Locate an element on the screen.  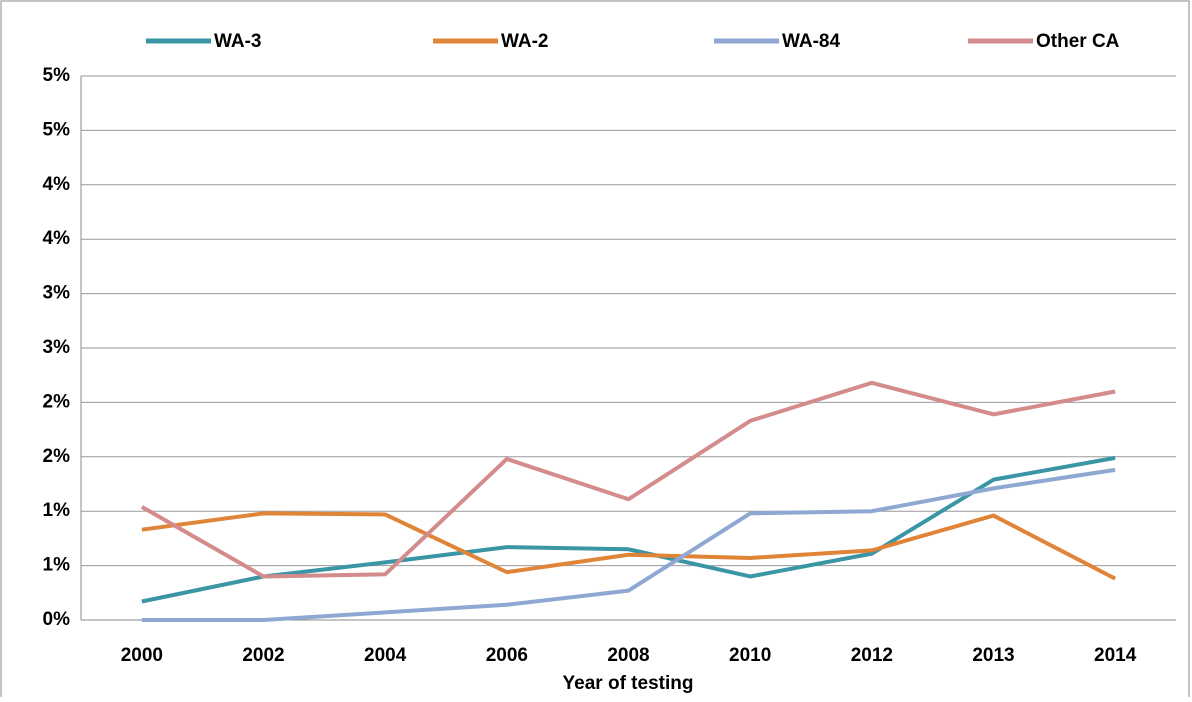
x-tick-label: 2012 is located at coordinates (872, 655).